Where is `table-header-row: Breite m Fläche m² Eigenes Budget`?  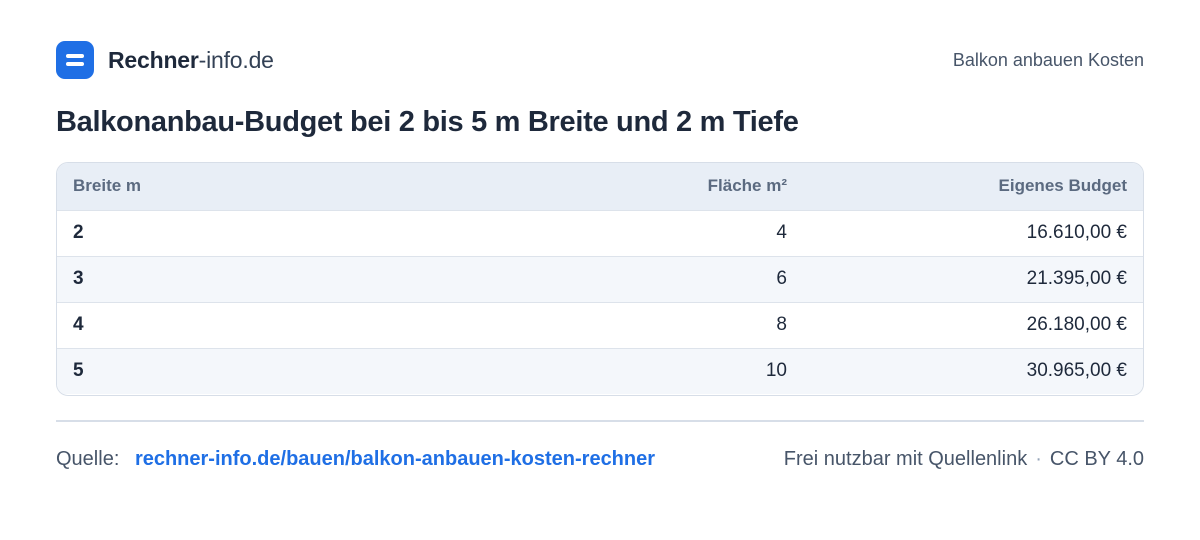 table-header-row: Breite m Fläche m² Eigenes Budget is located at coordinates (600, 186).